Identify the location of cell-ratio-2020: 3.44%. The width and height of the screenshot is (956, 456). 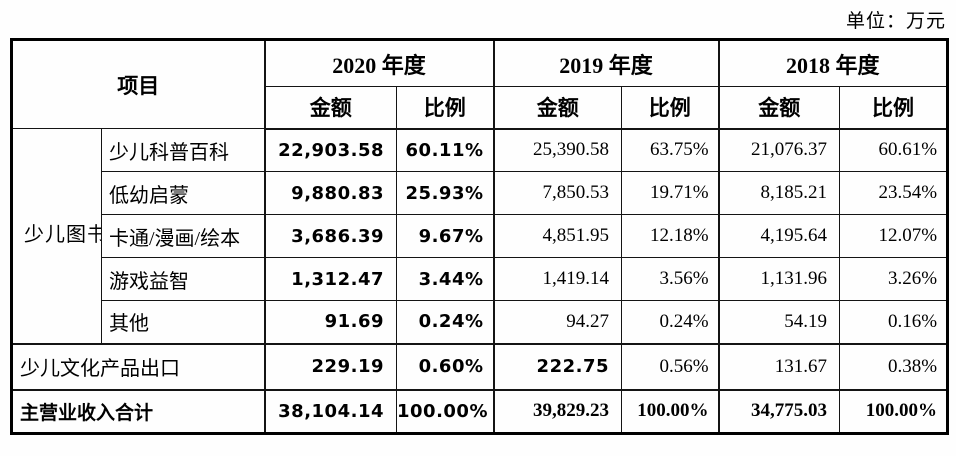
(445, 279).